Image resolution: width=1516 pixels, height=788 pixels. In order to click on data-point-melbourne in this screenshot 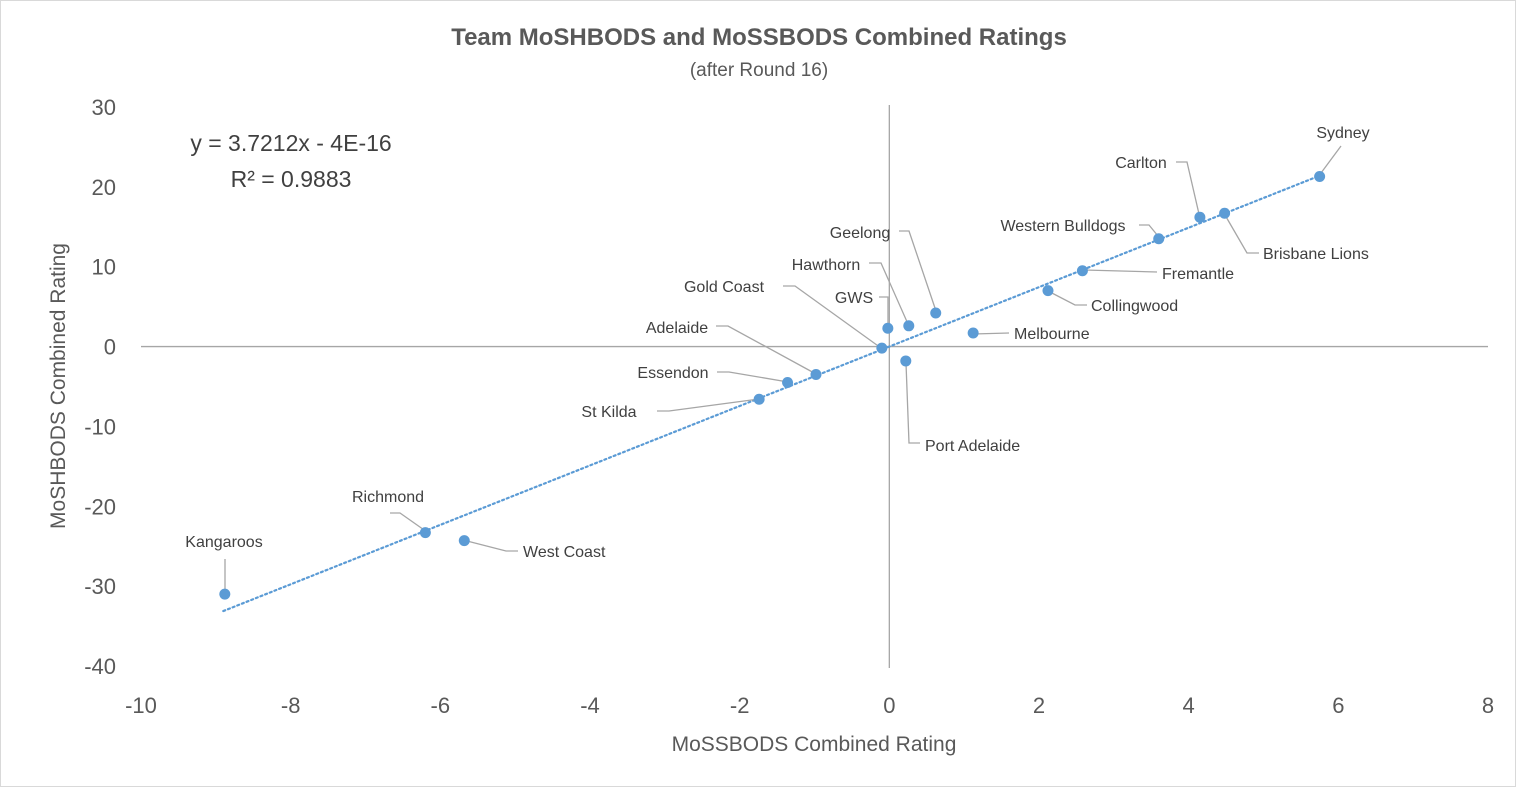, I will do `click(973, 333)`.